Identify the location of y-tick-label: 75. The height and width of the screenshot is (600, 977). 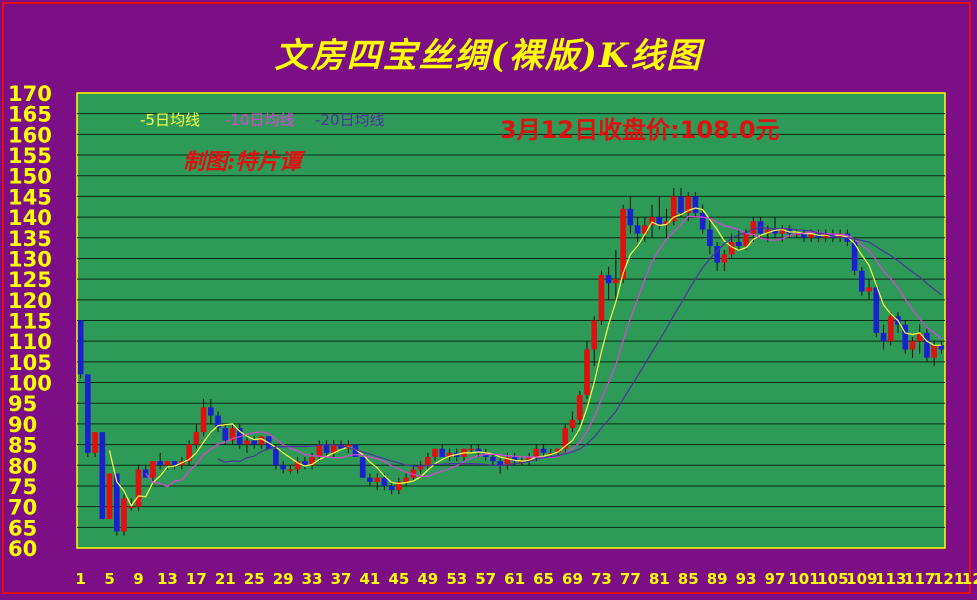
(22, 487).